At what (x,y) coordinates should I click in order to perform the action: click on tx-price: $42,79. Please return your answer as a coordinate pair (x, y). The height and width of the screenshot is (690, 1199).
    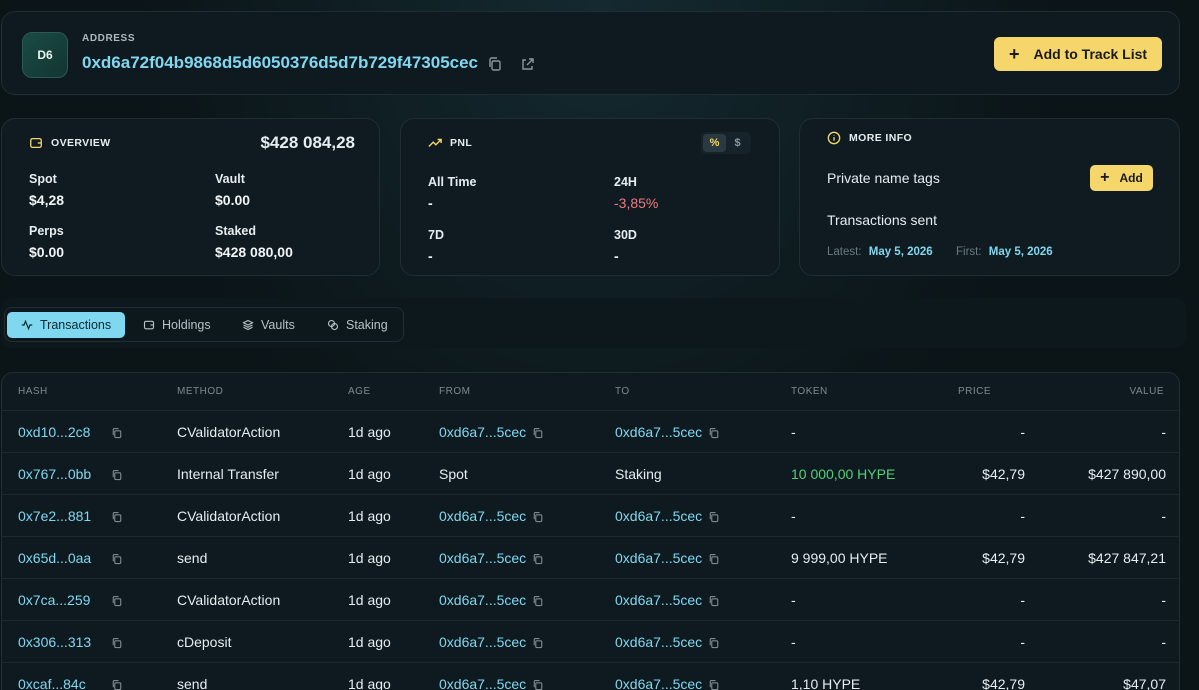
    Looking at the image, I should click on (1003, 558).